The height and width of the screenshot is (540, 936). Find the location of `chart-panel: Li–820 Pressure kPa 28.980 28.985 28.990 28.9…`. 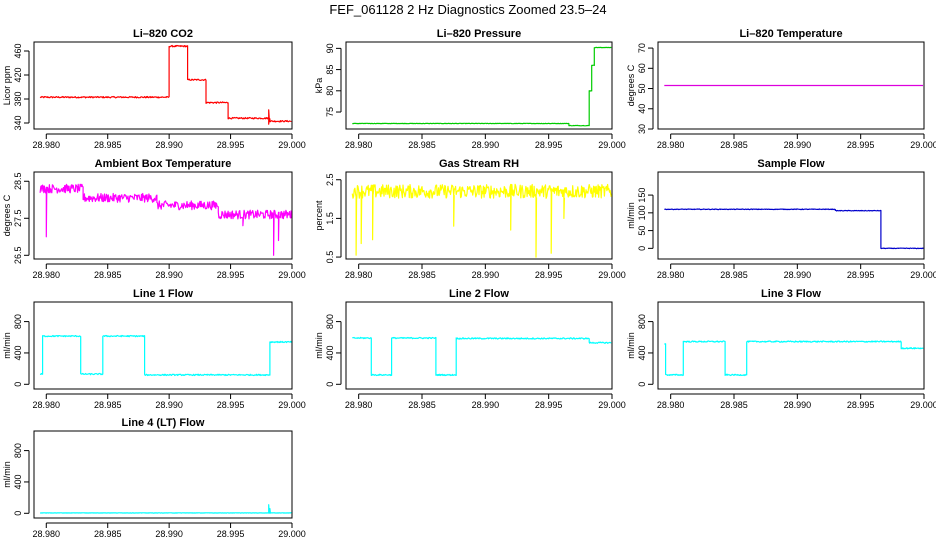

chart-panel: Li–820 Pressure kPa 28.980 28.985 28.990 28.9… is located at coordinates (470, 89).